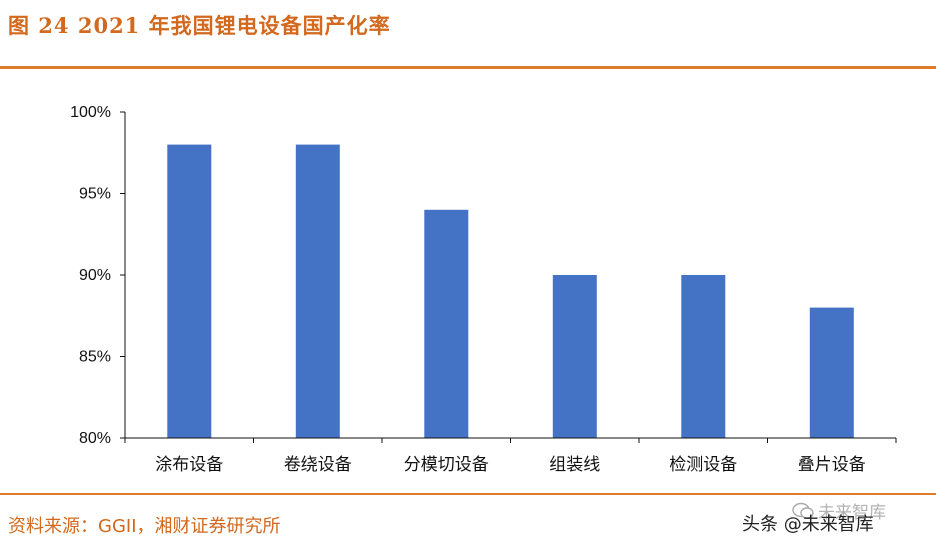  I want to click on x-category-label: 组装线, so click(574, 465).